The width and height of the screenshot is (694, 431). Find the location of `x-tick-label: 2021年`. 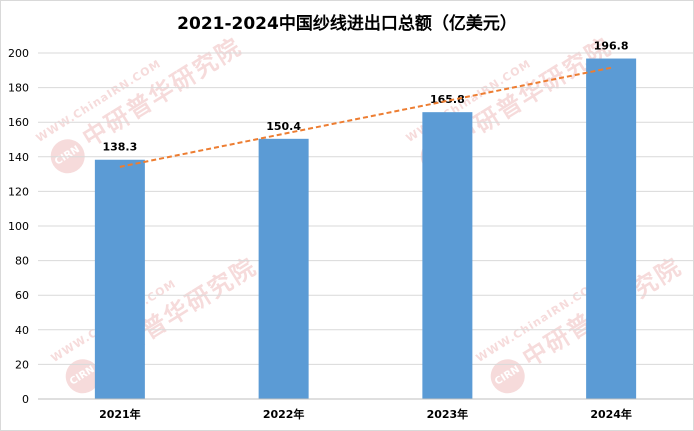

x-tick-label: 2021年 is located at coordinates (120, 414).